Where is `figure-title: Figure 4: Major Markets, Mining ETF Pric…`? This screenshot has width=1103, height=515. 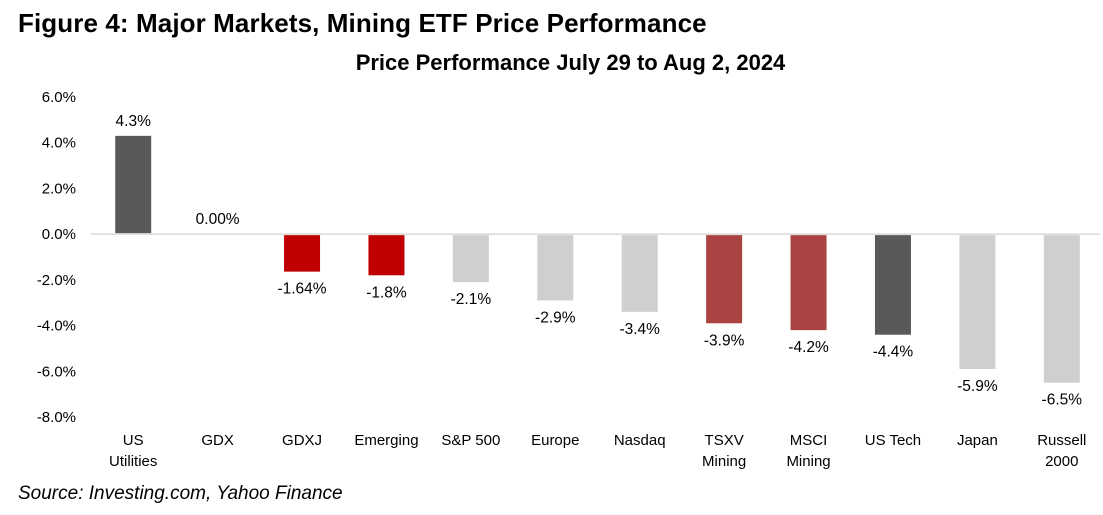
figure-title: Figure 4: Major Markets, Mining ETF Pric… is located at coordinates (362, 23).